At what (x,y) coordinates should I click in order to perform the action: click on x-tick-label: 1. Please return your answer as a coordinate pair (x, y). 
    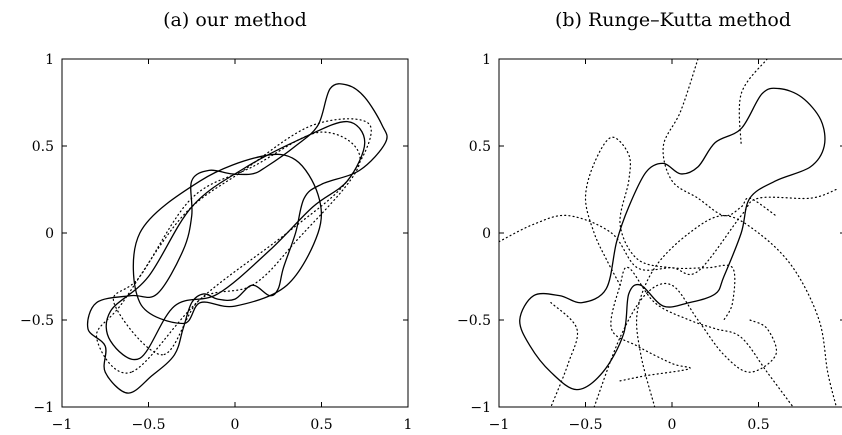
    Looking at the image, I should click on (408, 425).